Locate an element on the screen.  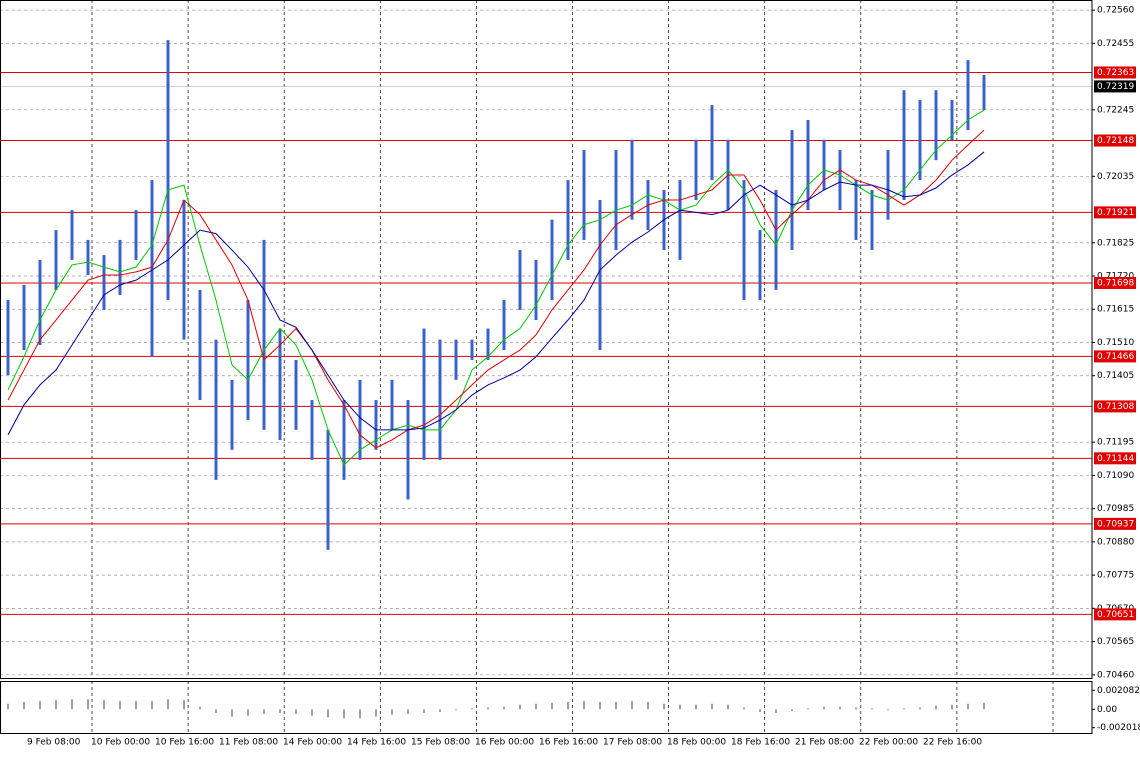
x-tick-label: 18 Feb 00:00 is located at coordinates (696, 743).